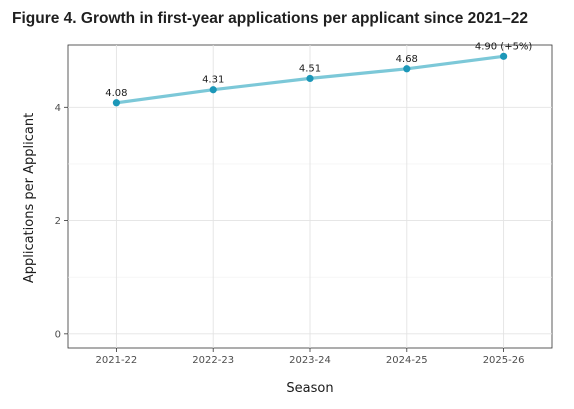  I want to click on y-tick-label: 0, so click(58, 334).